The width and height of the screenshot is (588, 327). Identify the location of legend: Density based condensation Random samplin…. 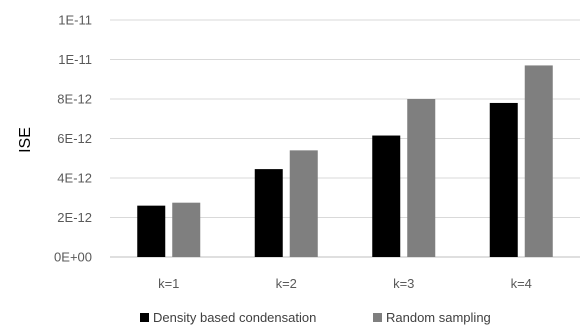
(315, 317).